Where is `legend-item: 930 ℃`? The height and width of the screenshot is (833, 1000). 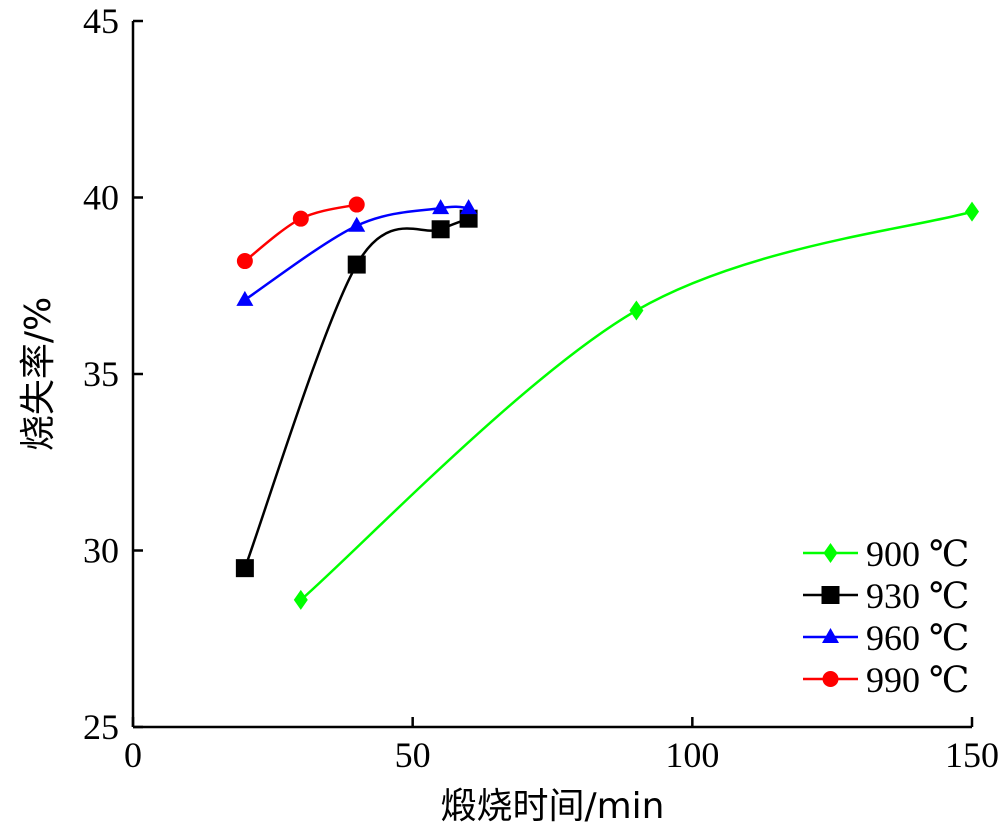
legend-item: 930 ℃ is located at coordinates (886, 596).